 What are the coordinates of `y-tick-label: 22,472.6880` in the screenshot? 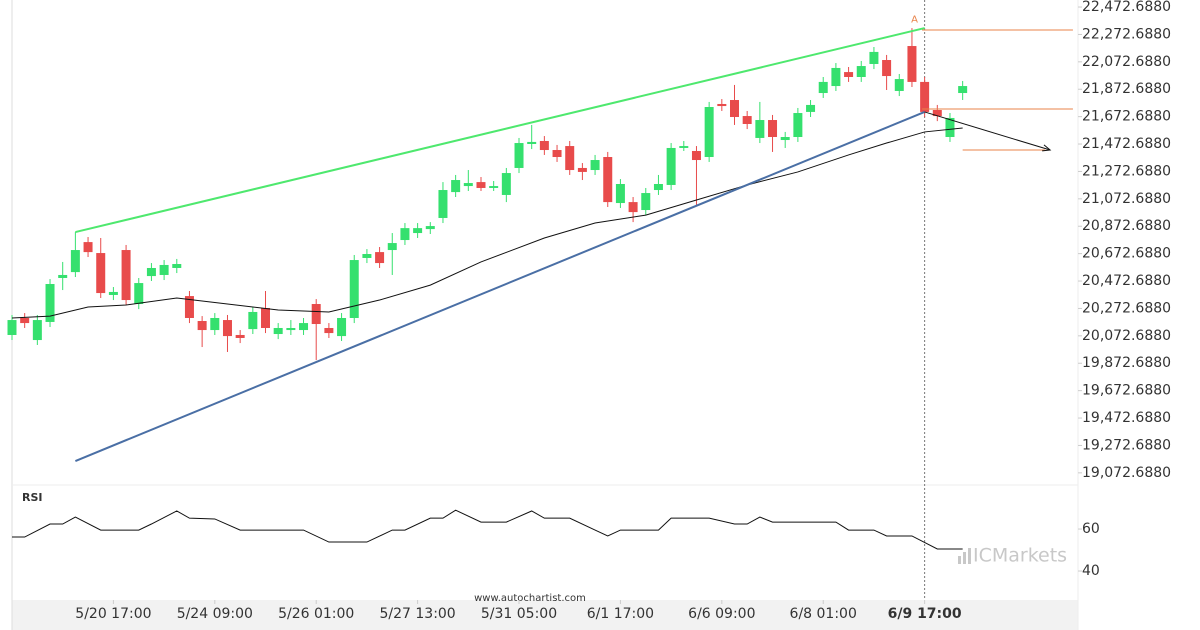 It's located at (1126, 7).